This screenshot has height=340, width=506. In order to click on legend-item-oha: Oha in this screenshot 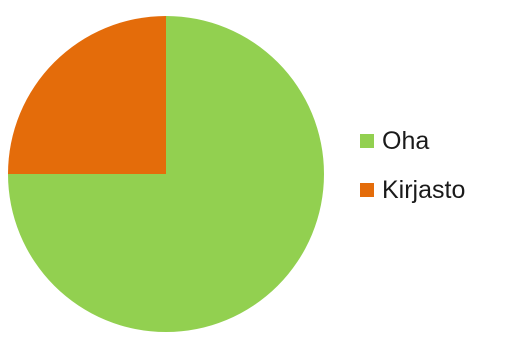, I will do `click(412, 141)`.